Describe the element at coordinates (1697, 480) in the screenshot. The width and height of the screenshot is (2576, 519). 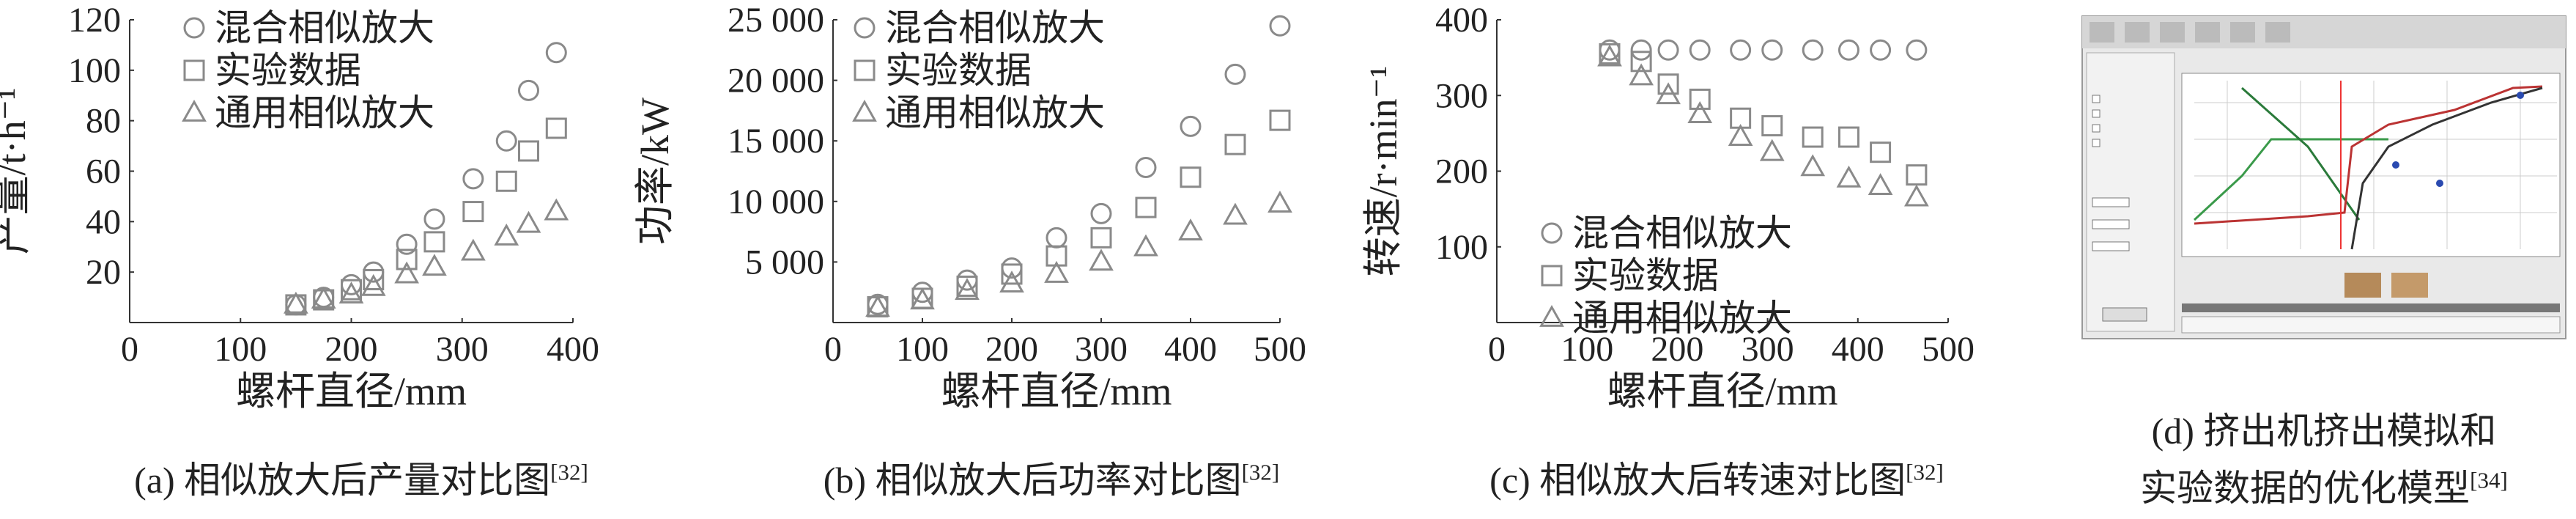
I see `caption-text: (c) 相似放大后转速对比图` at that location.